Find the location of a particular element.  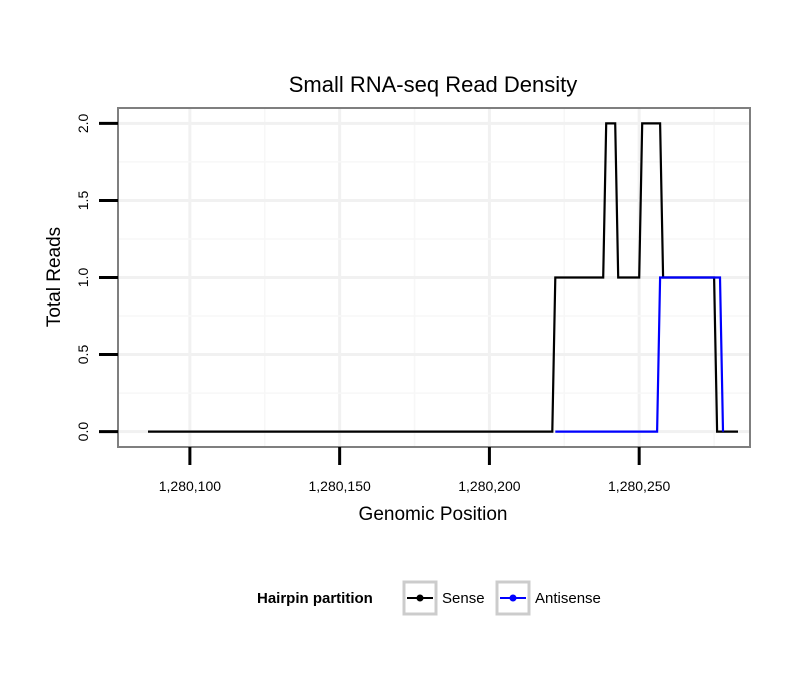

x-axis-title: Genomic Position is located at coordinates (433, 514).